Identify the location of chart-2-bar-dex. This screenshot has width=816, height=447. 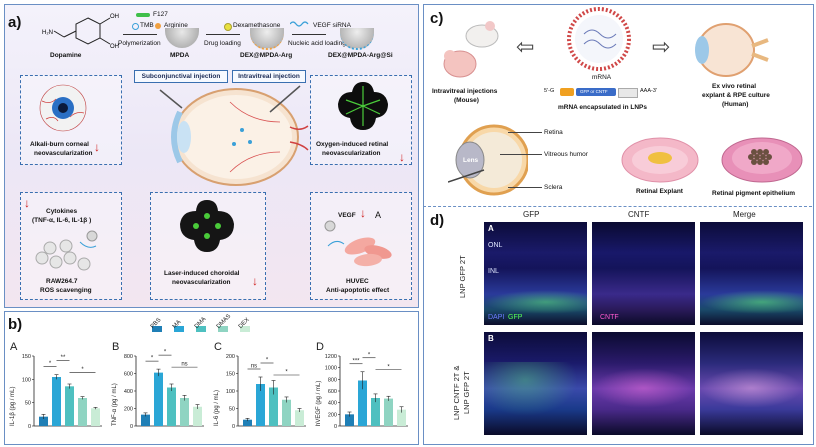
(299, 418).